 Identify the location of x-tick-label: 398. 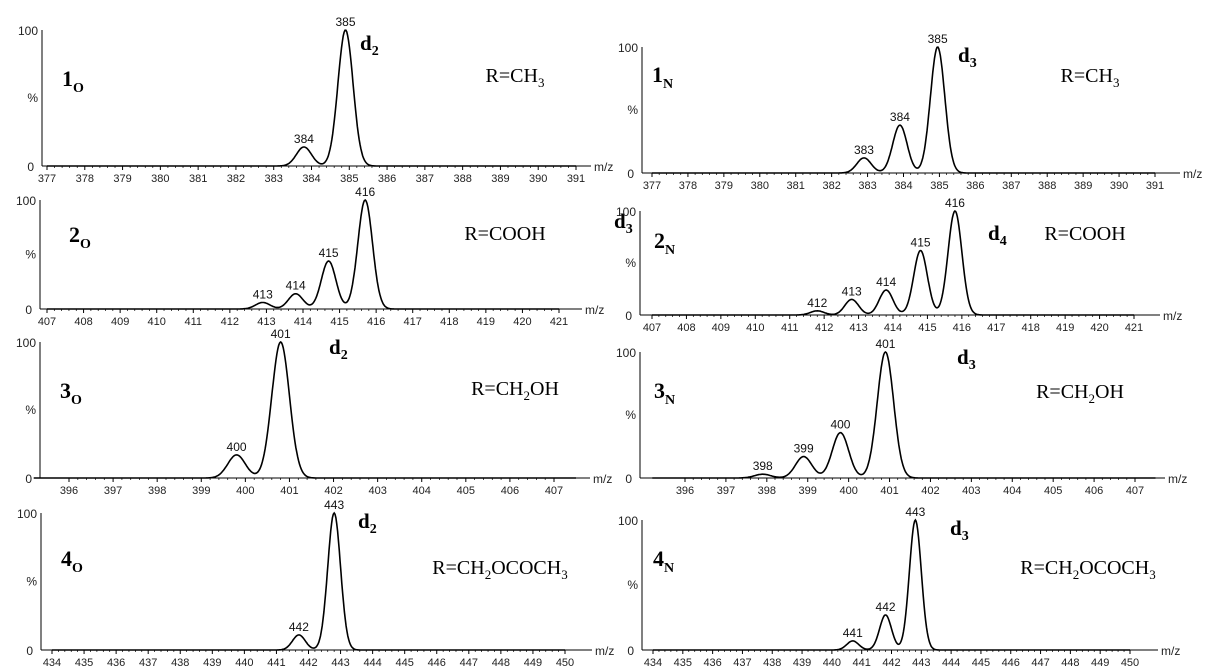
(157, 491).